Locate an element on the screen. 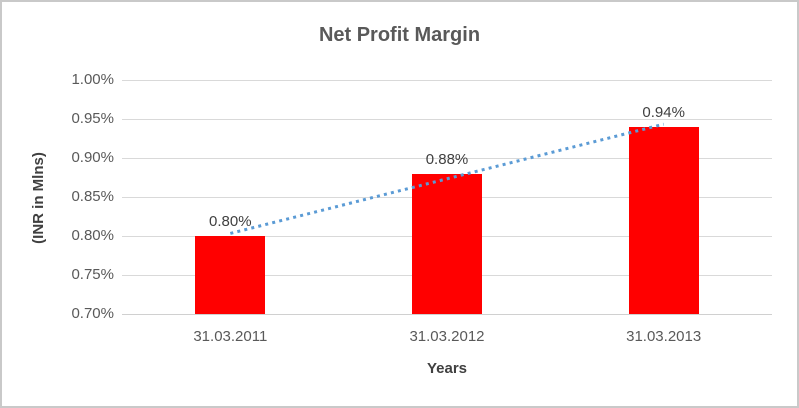 Image resolution: width=799 pixels, height=408 pixels. bar-data-label: 0.88% is located at coordinates (447, 159).